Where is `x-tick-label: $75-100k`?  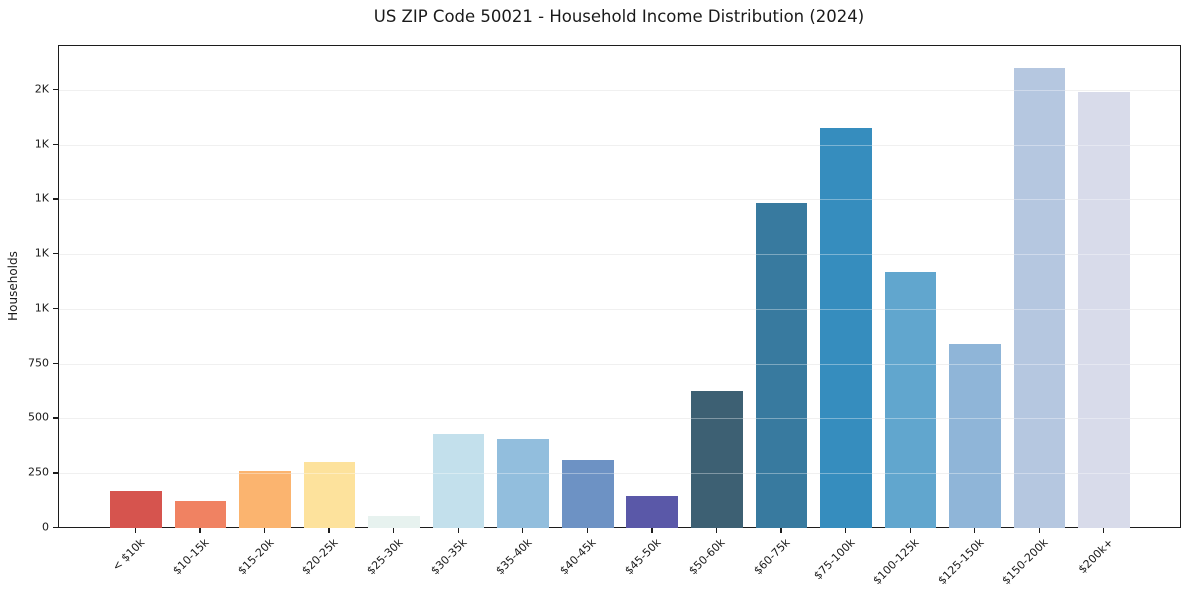
x-tick-label: $75-100k is located at coordinates (834, 559).